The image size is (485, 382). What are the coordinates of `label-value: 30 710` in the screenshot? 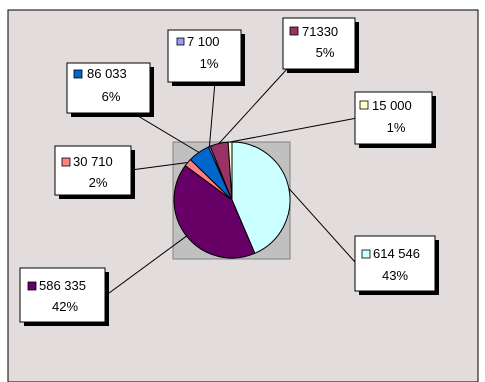 It's located at (93, 161).